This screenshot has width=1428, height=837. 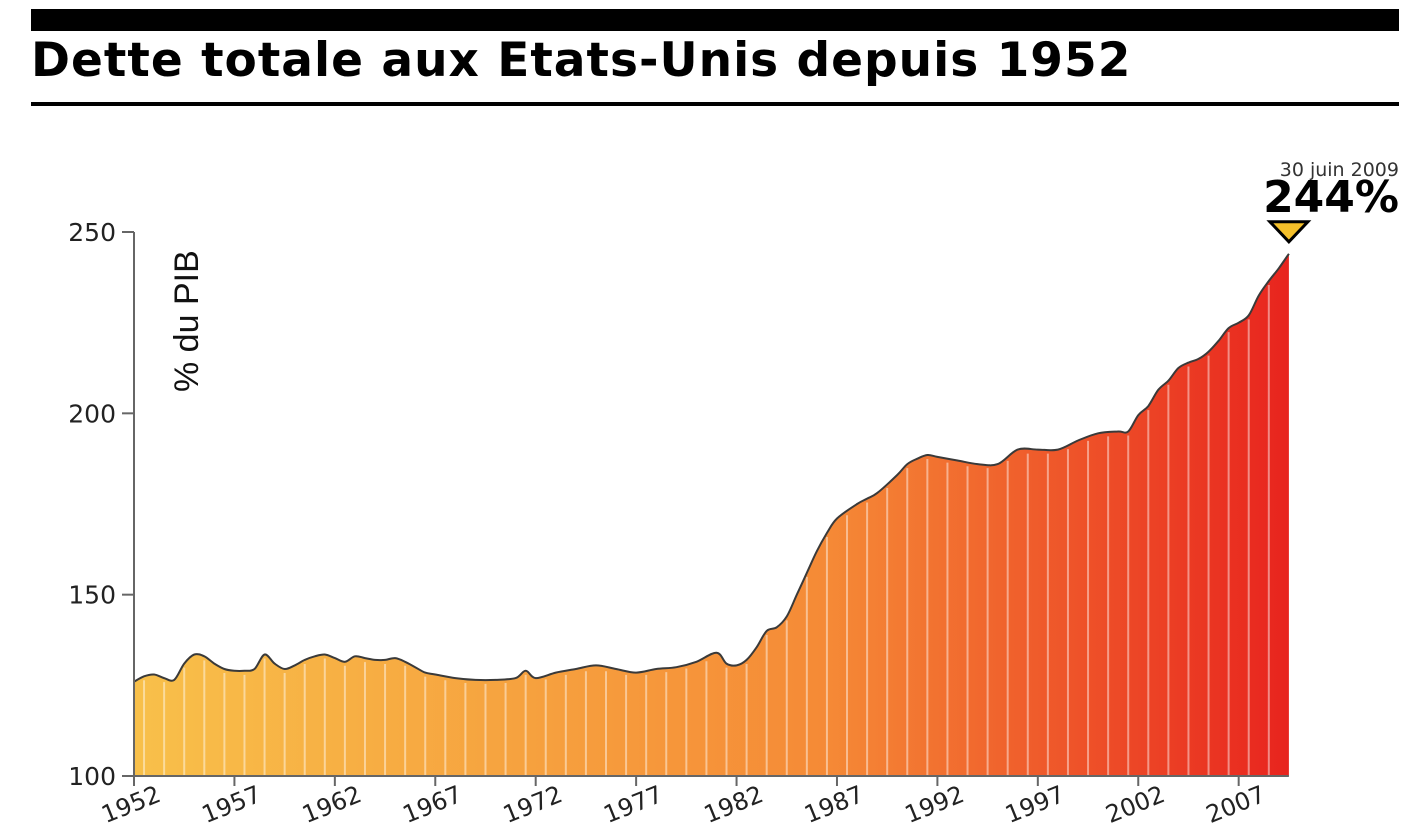 I want to click on x-tick-label: 1977, so click(x=633, y=804).